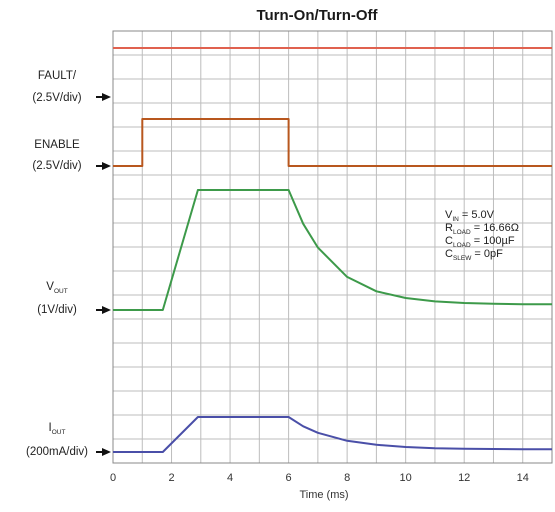  Describe the element at coordinates (171, 478) in the screenshot. I see `x-tick-label: 2` at that location.